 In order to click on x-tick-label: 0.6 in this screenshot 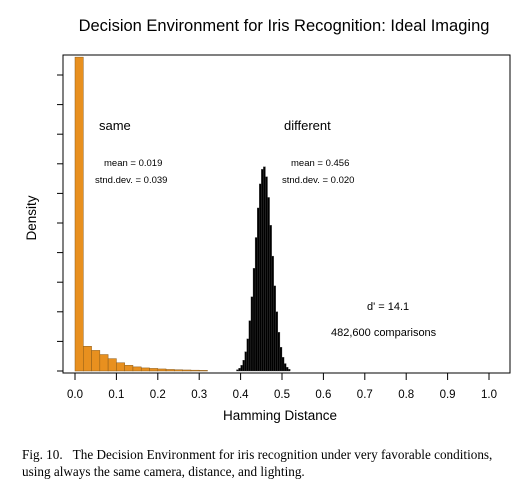, I will do `click(323, 395)`.